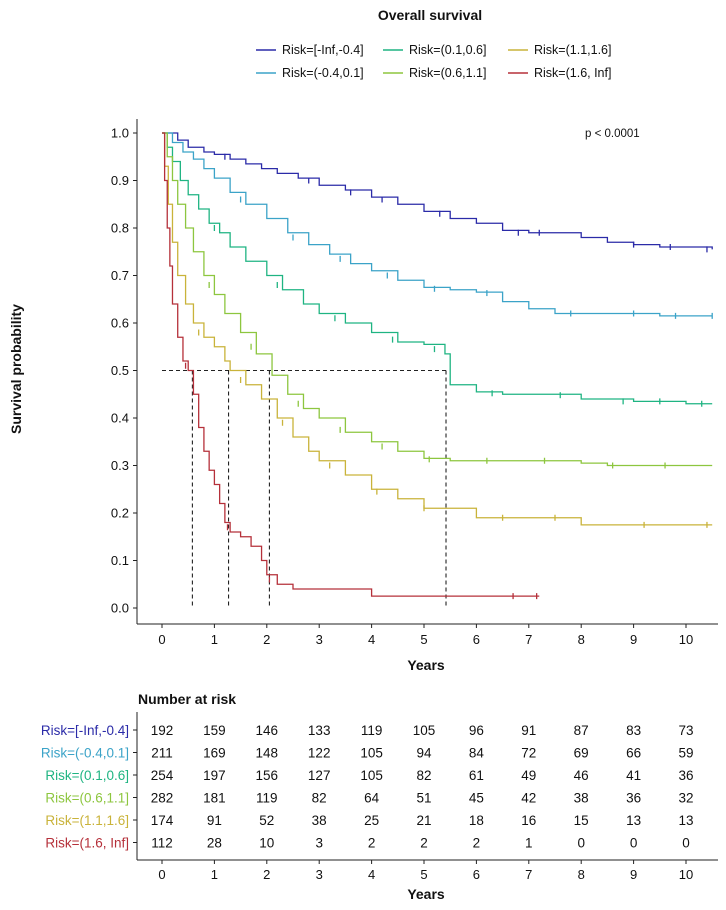 Image resolution: width=726 pixels, height=910 pixels. I want to click on legend-label-risk-inf-0-4: Risk=[-Inf,-0.4], so click(323, 50).